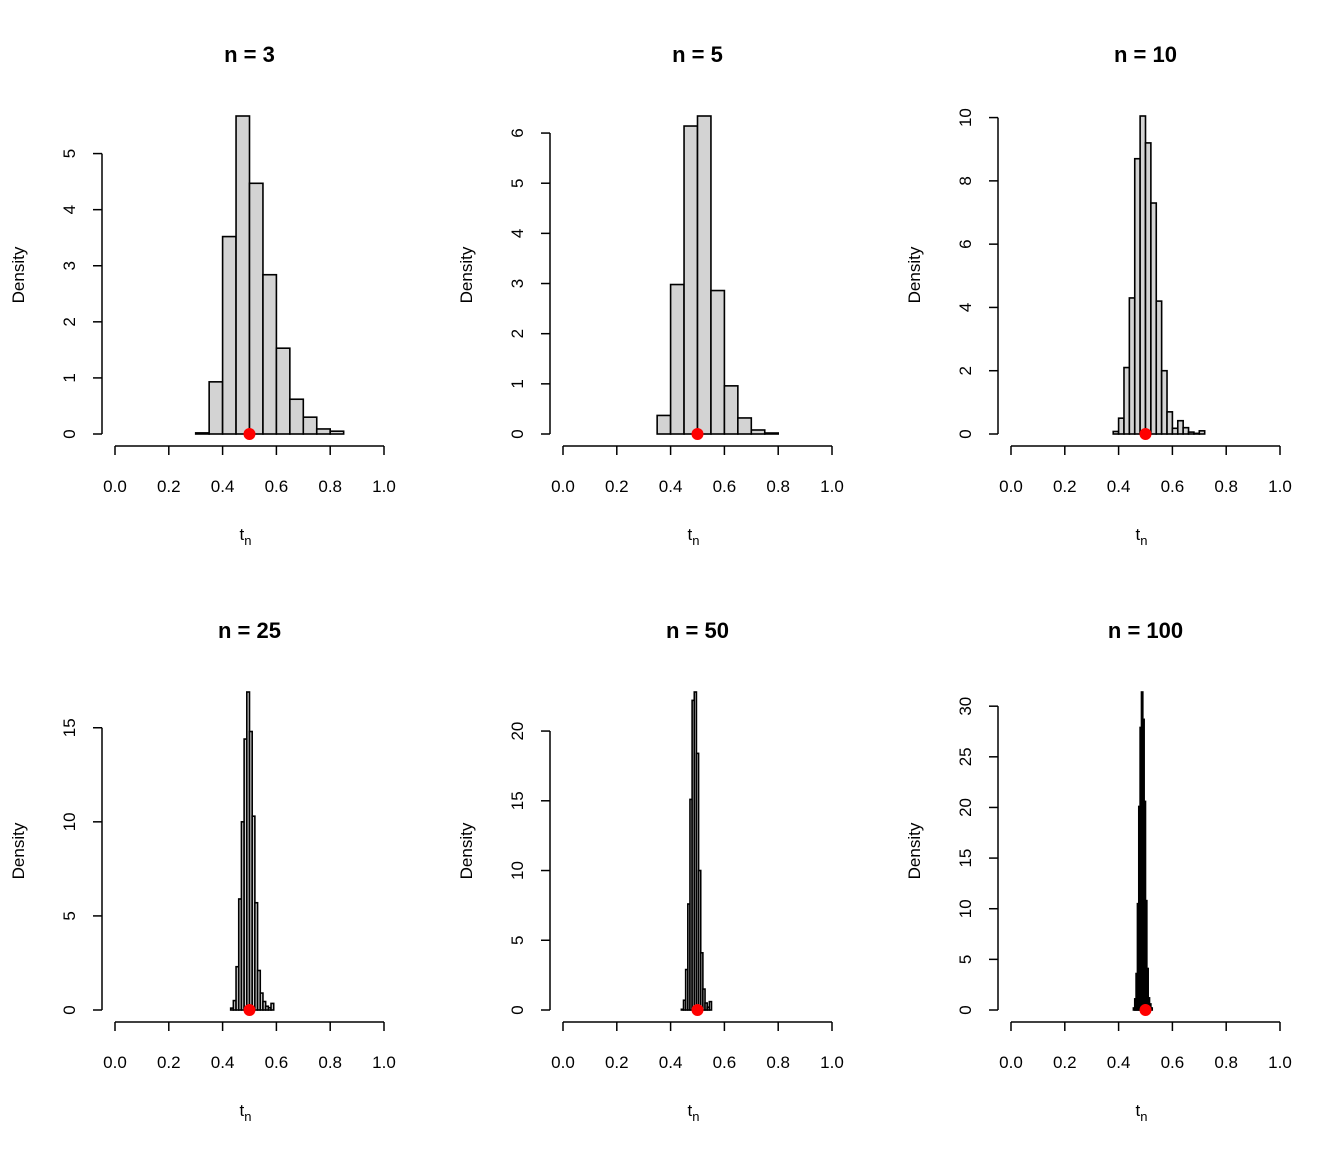  I want to click on y-tick-label: 25, so click(965, 756).